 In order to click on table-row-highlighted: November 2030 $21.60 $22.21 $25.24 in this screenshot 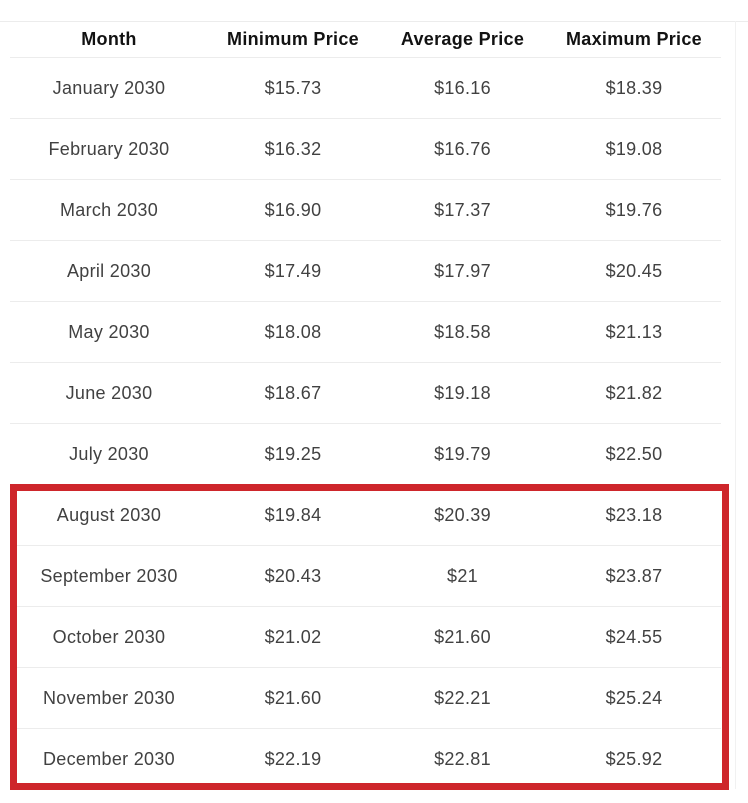, I will do `click(365, 698)`.